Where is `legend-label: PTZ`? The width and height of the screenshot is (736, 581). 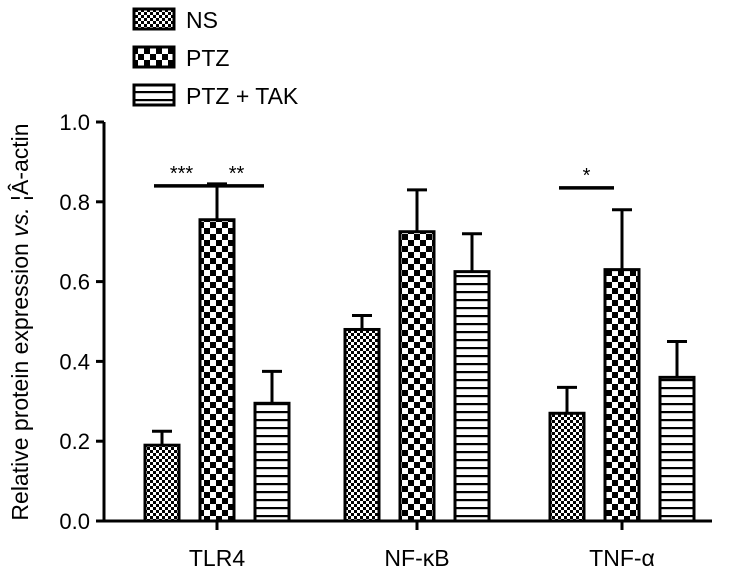 legend-label: PTZ is located at coordinates (207, 58).